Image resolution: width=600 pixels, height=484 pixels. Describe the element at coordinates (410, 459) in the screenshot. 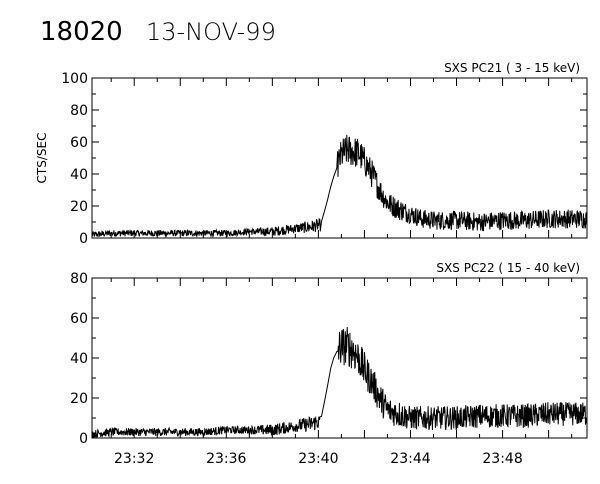

I see `x-tick-label: 23:44` at that location.